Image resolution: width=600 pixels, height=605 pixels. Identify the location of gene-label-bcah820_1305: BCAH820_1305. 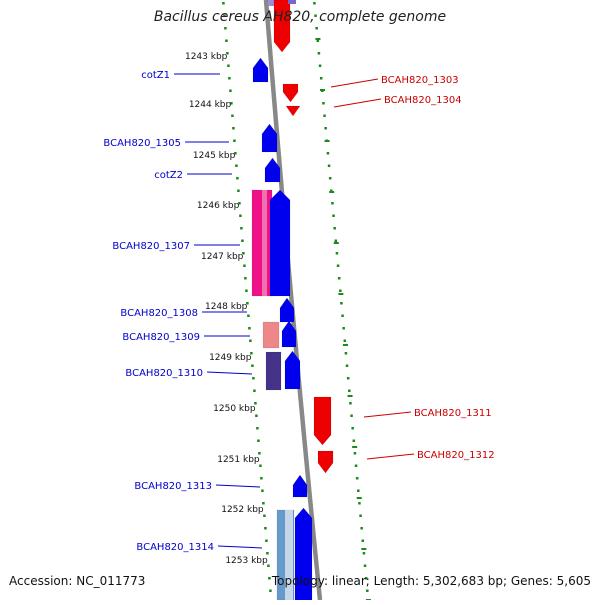
(142, 143).